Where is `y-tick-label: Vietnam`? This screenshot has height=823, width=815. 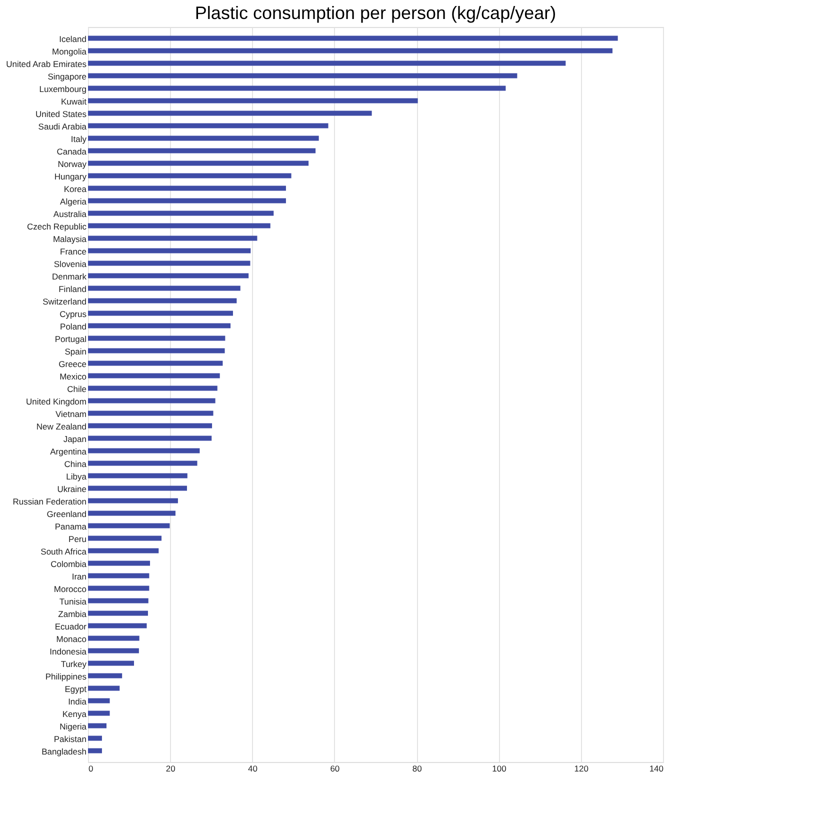 y-tick-label: Vietnam is located at coordinates (70, 413).